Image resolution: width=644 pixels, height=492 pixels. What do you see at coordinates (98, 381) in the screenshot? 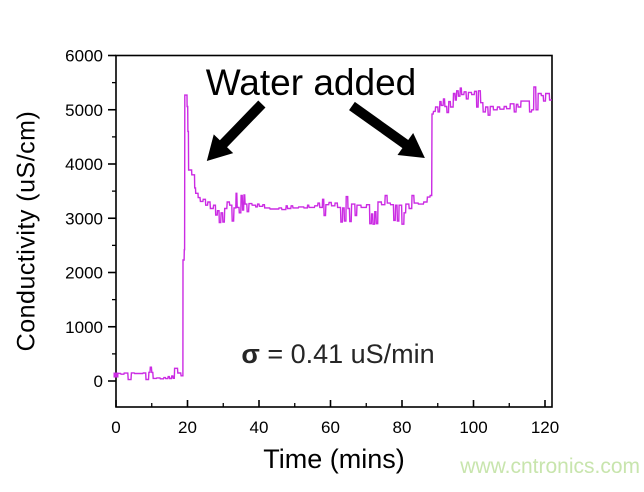
I see `y-tick-label: 0` at bounding box center [98, 381].